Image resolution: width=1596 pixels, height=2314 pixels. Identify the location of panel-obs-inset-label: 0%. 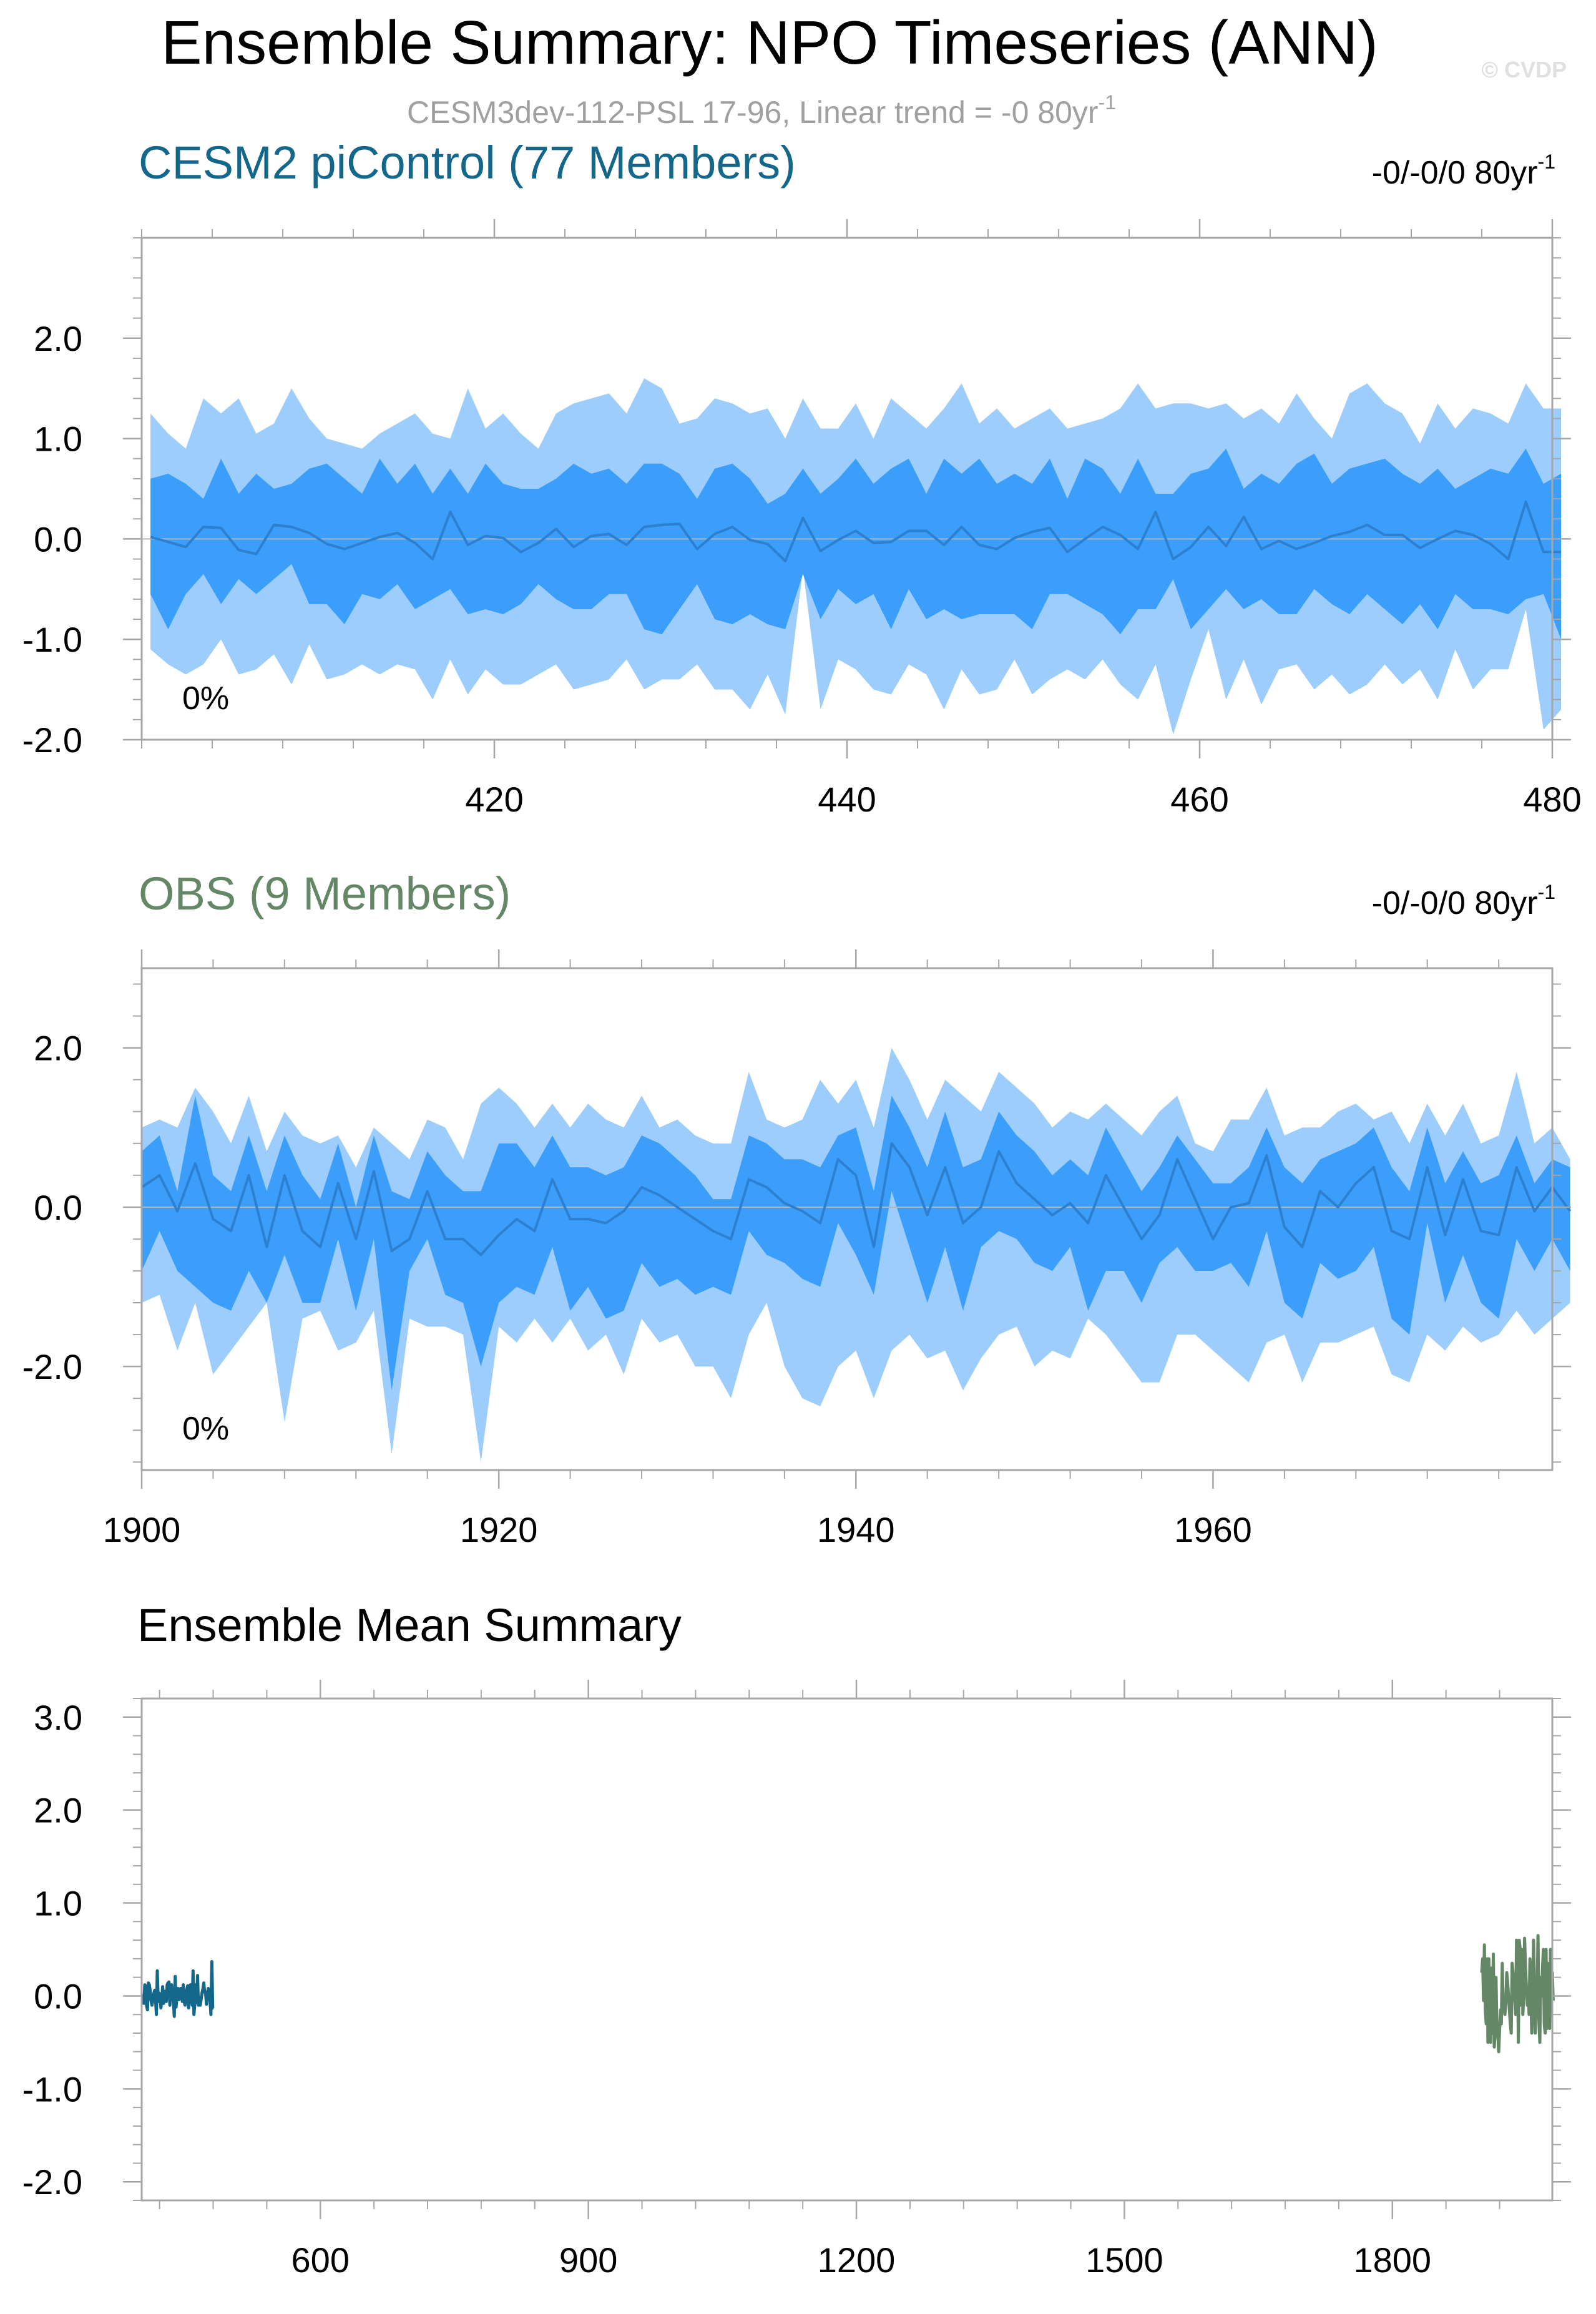
(206, 1429).